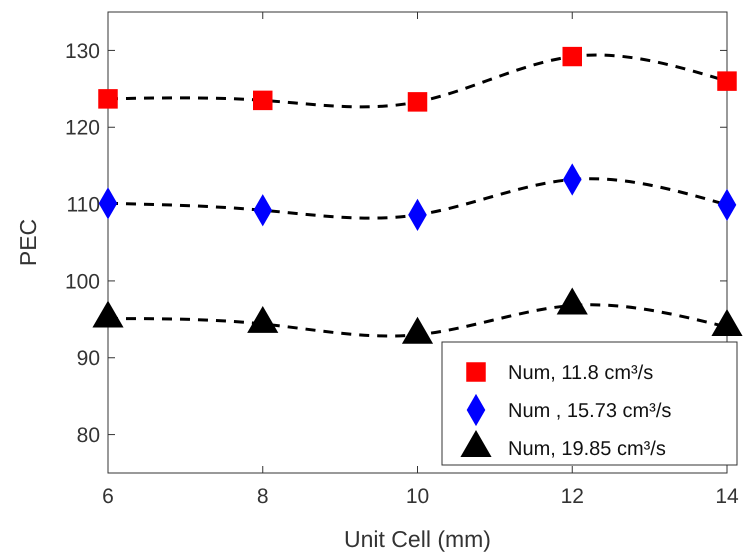 This screenshot has height=557, width=745. I want to click on y-axis-title: PEC, so click(28, 242).